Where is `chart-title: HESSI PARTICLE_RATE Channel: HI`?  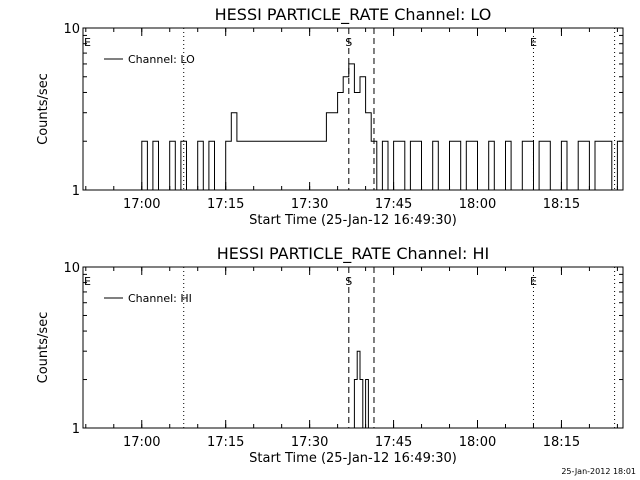
chart-title: HESSI PARTICLE_RATE Channel: HI is located at coordinates (353, 254).